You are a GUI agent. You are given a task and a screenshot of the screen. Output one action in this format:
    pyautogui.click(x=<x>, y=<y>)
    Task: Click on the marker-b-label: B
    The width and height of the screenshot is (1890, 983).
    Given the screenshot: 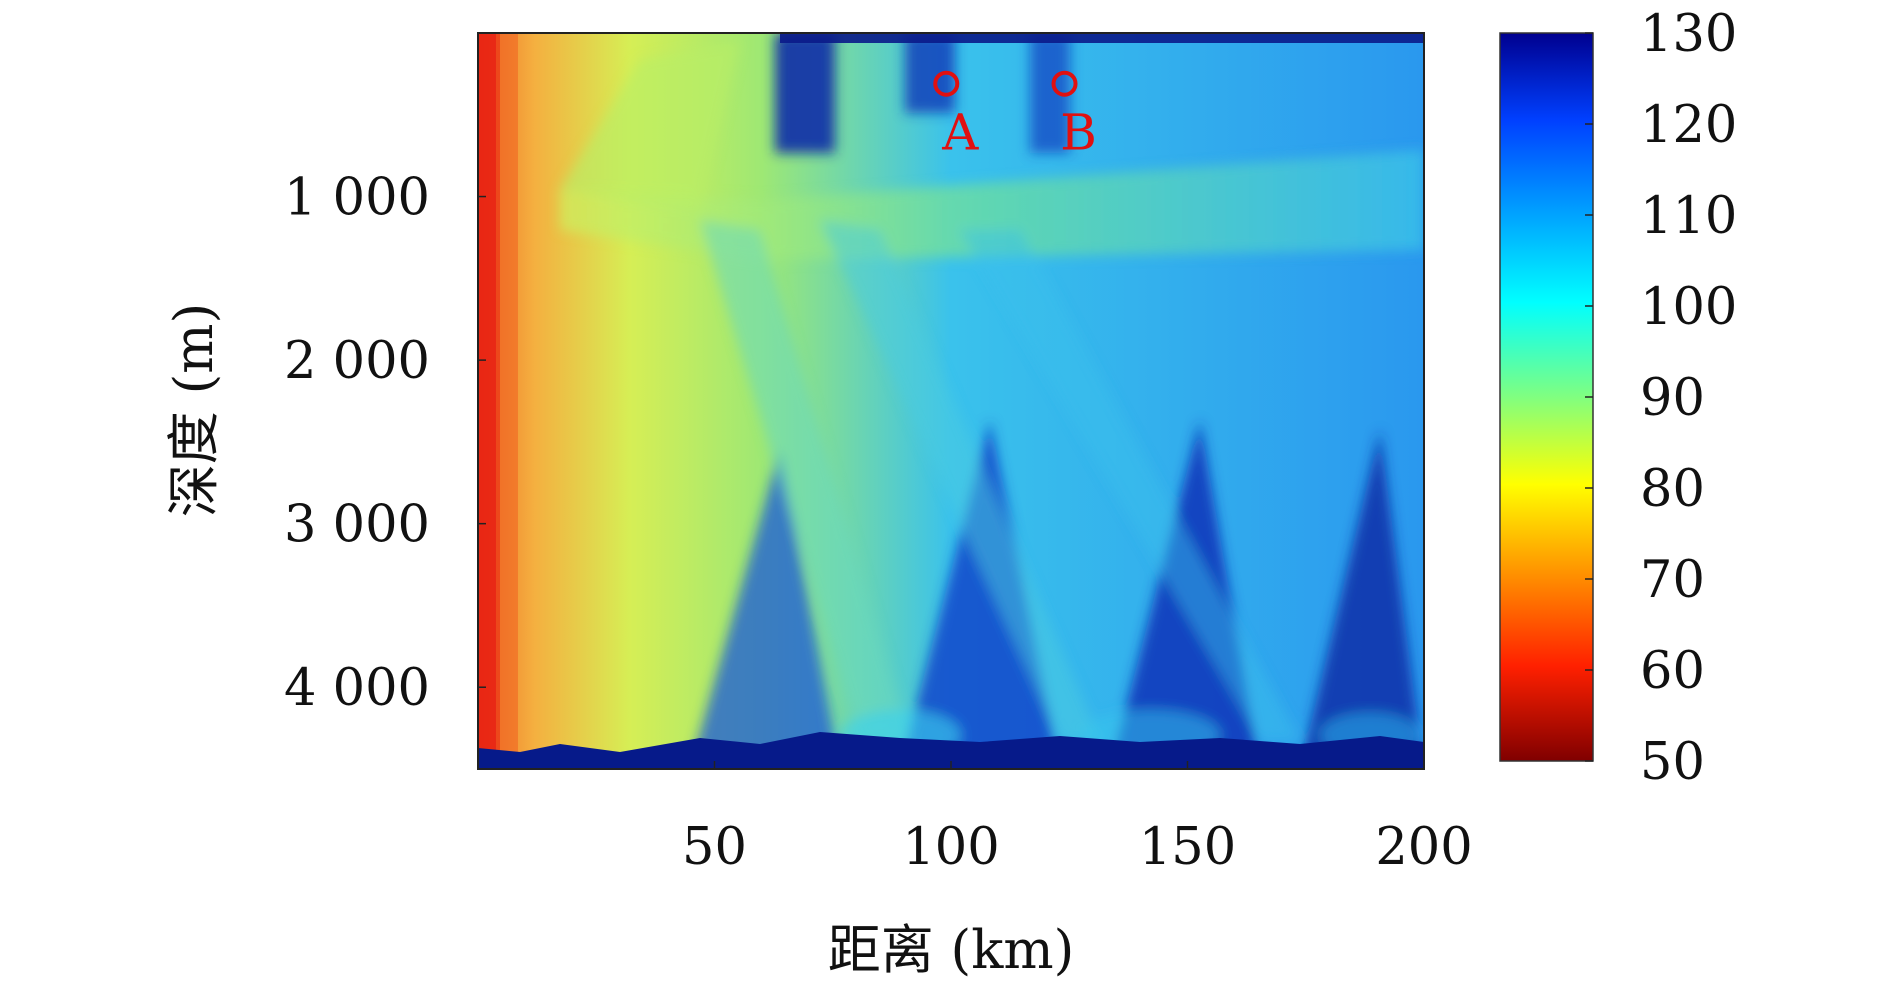 What is the action you would take?
    pyautogui.click(x=1078, y=133)
    